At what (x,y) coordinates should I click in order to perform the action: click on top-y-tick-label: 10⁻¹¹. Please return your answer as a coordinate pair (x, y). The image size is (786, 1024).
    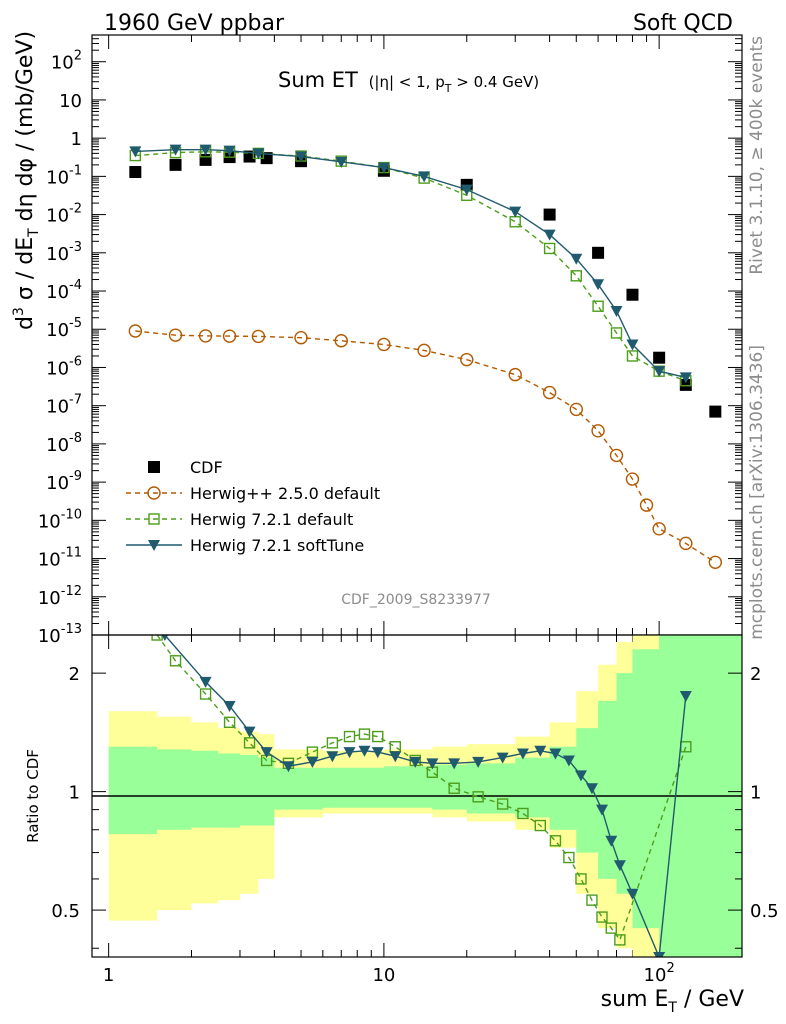
    Looking at the image, I should click on (60, 558).